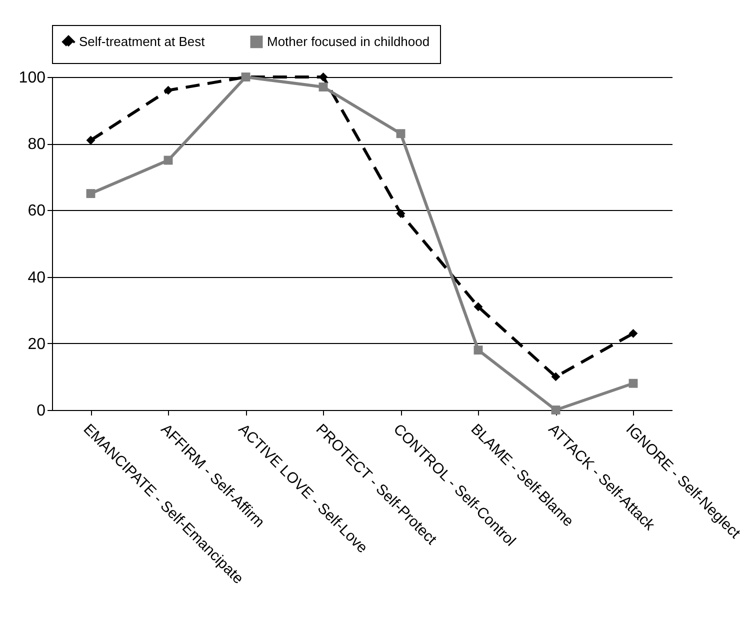 This screenshot has height=637, width=752. I want to click on y-tick-label: 60, so click(37, 211).